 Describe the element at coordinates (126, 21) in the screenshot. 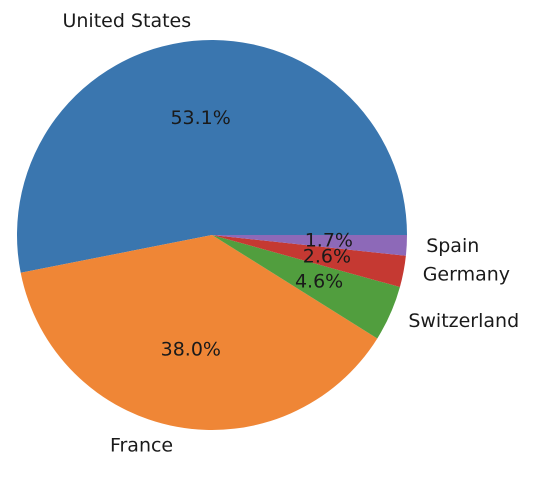

I see `category-label-united-states: United States` at that location.